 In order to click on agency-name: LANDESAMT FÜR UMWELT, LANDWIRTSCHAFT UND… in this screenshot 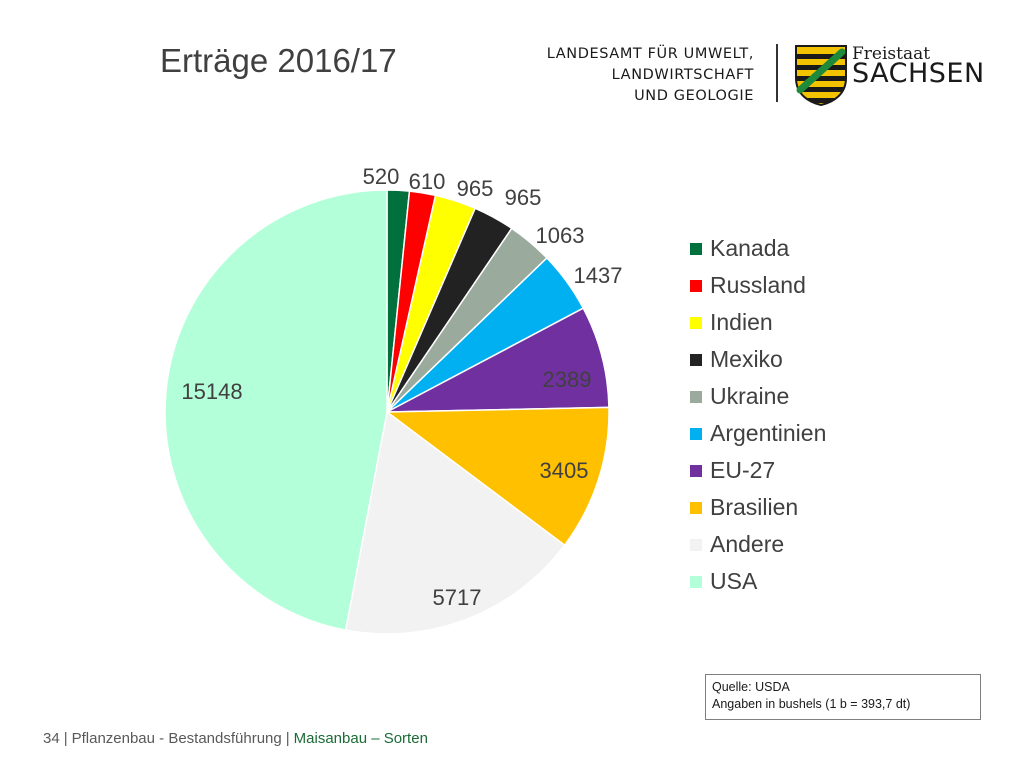, I will do `click(650, 75)`.